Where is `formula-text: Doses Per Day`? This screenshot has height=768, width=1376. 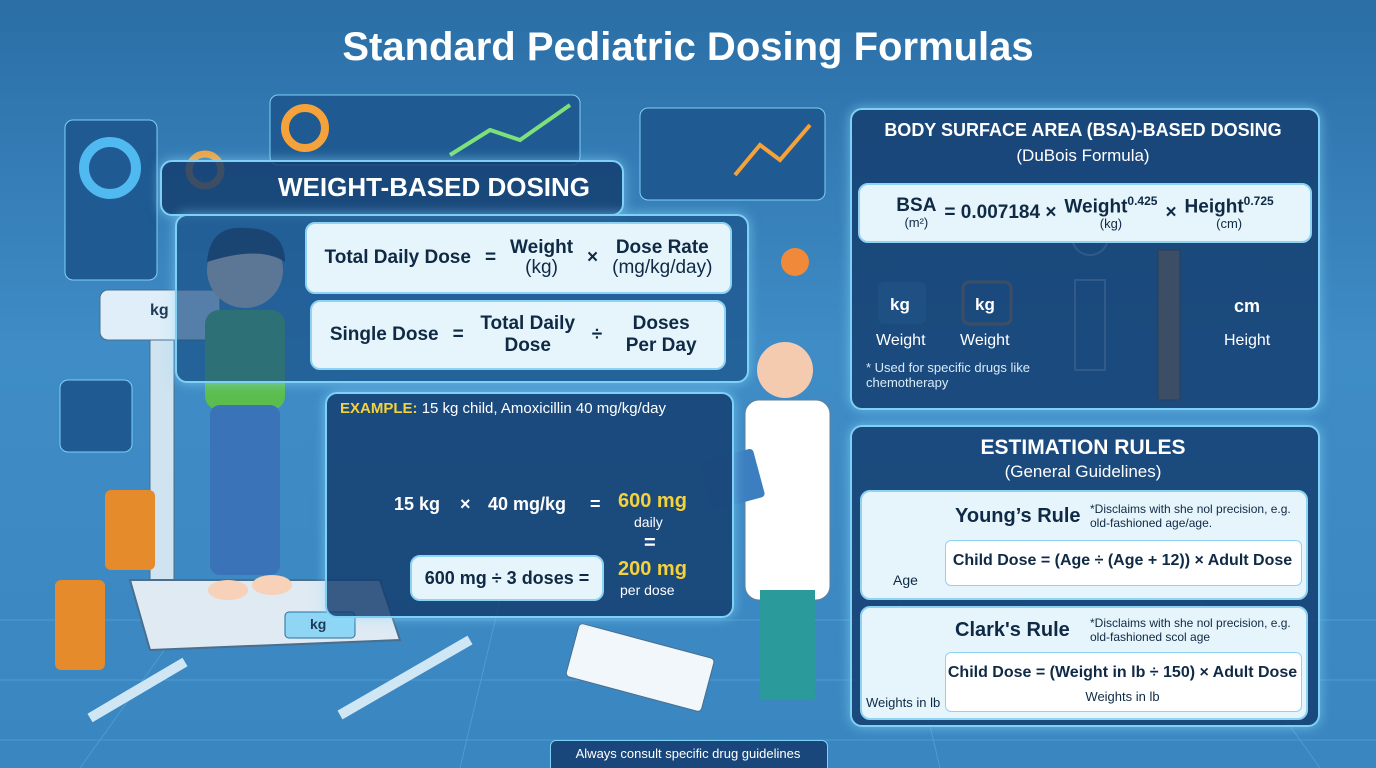 formula-text: Doses Per Day is located at coordinates (661, 334).